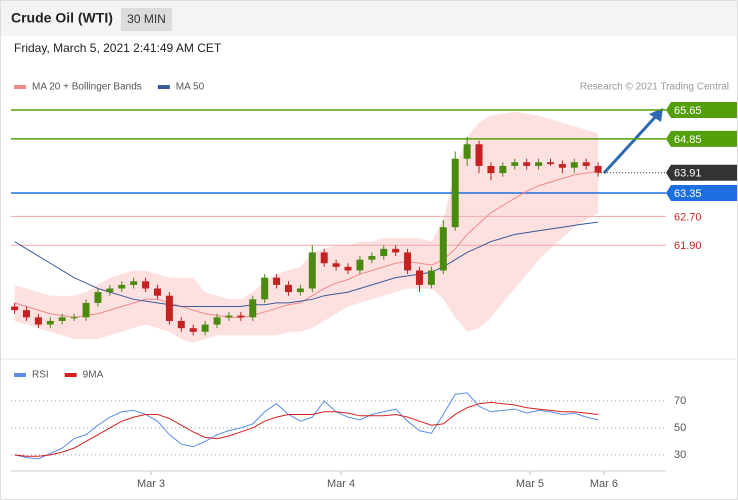  I want to click on y-tick-label: 30, so click(680, 455).